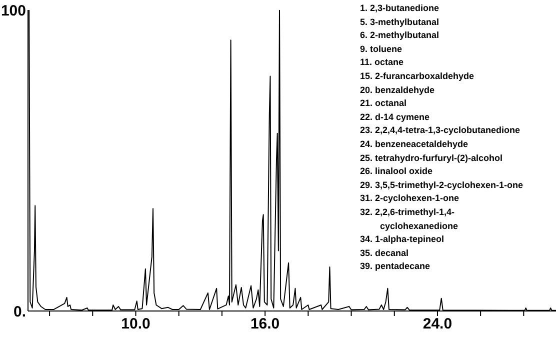 This screenshot has height=339, width=559. I want to click on annotation: 35. decanal, so click(385, 253).